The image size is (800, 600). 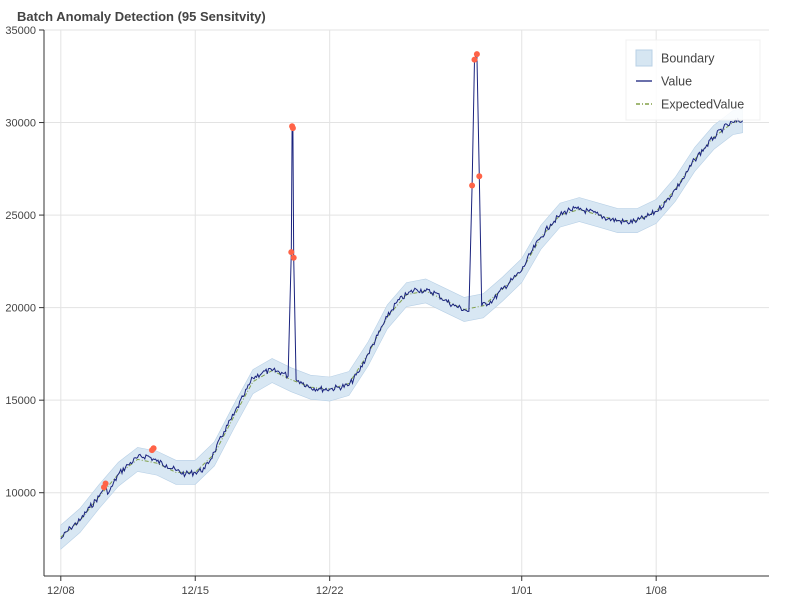 What do you see at coordinates (644, 58) in the screenshot?
I see `legend-swatch-boundary` at bounding box center [644, 58].